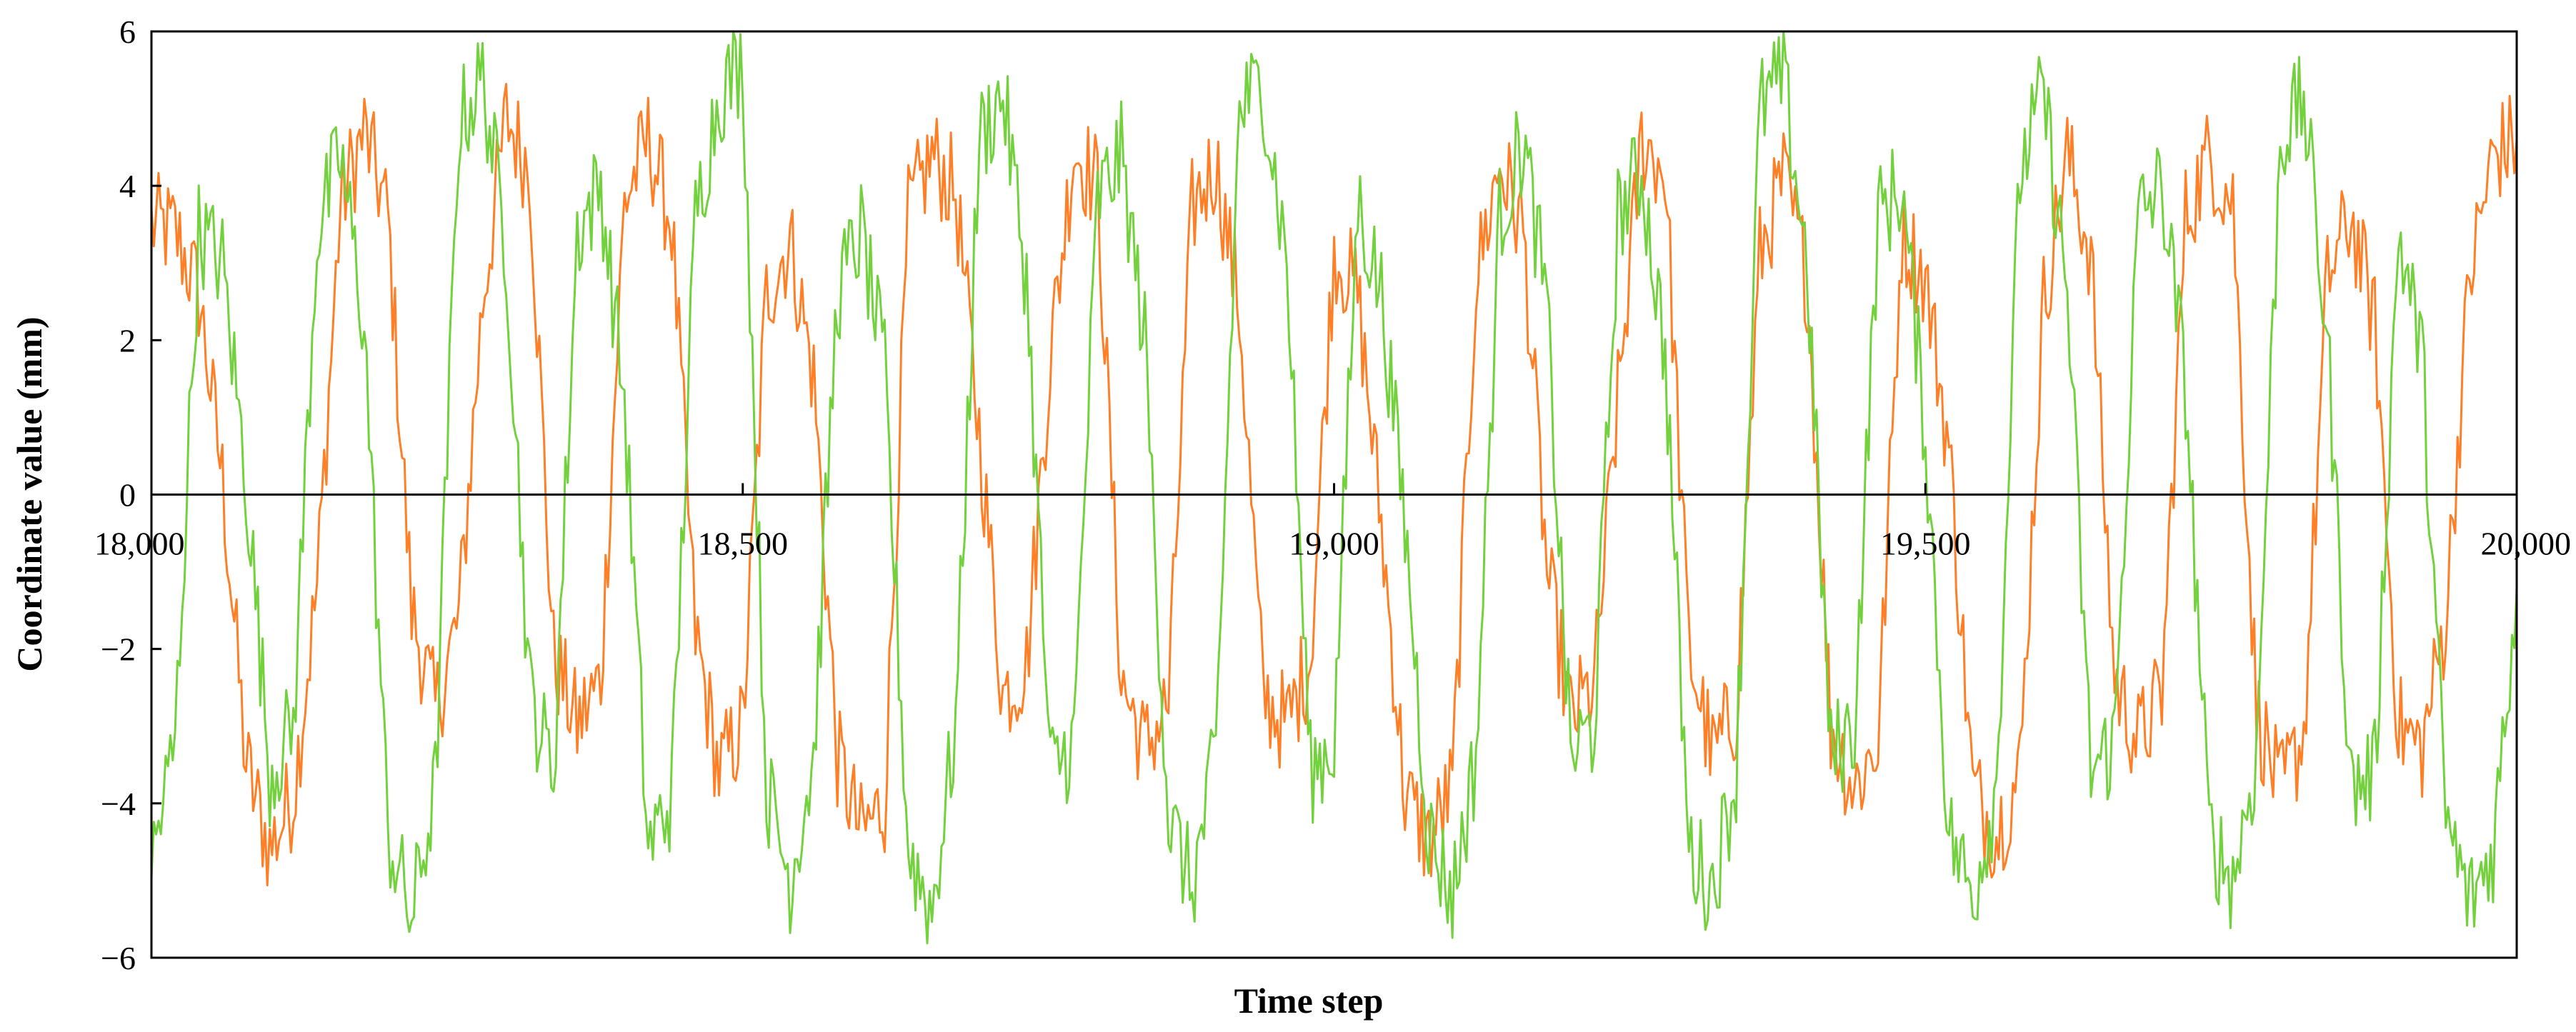 This screenshot has width=2576, height=1032. Describe the element at coordinates (1333, 522) in the screenshot. I see `x-axis: 18,000 18,500 19,000 19,500 20,000` at that location.